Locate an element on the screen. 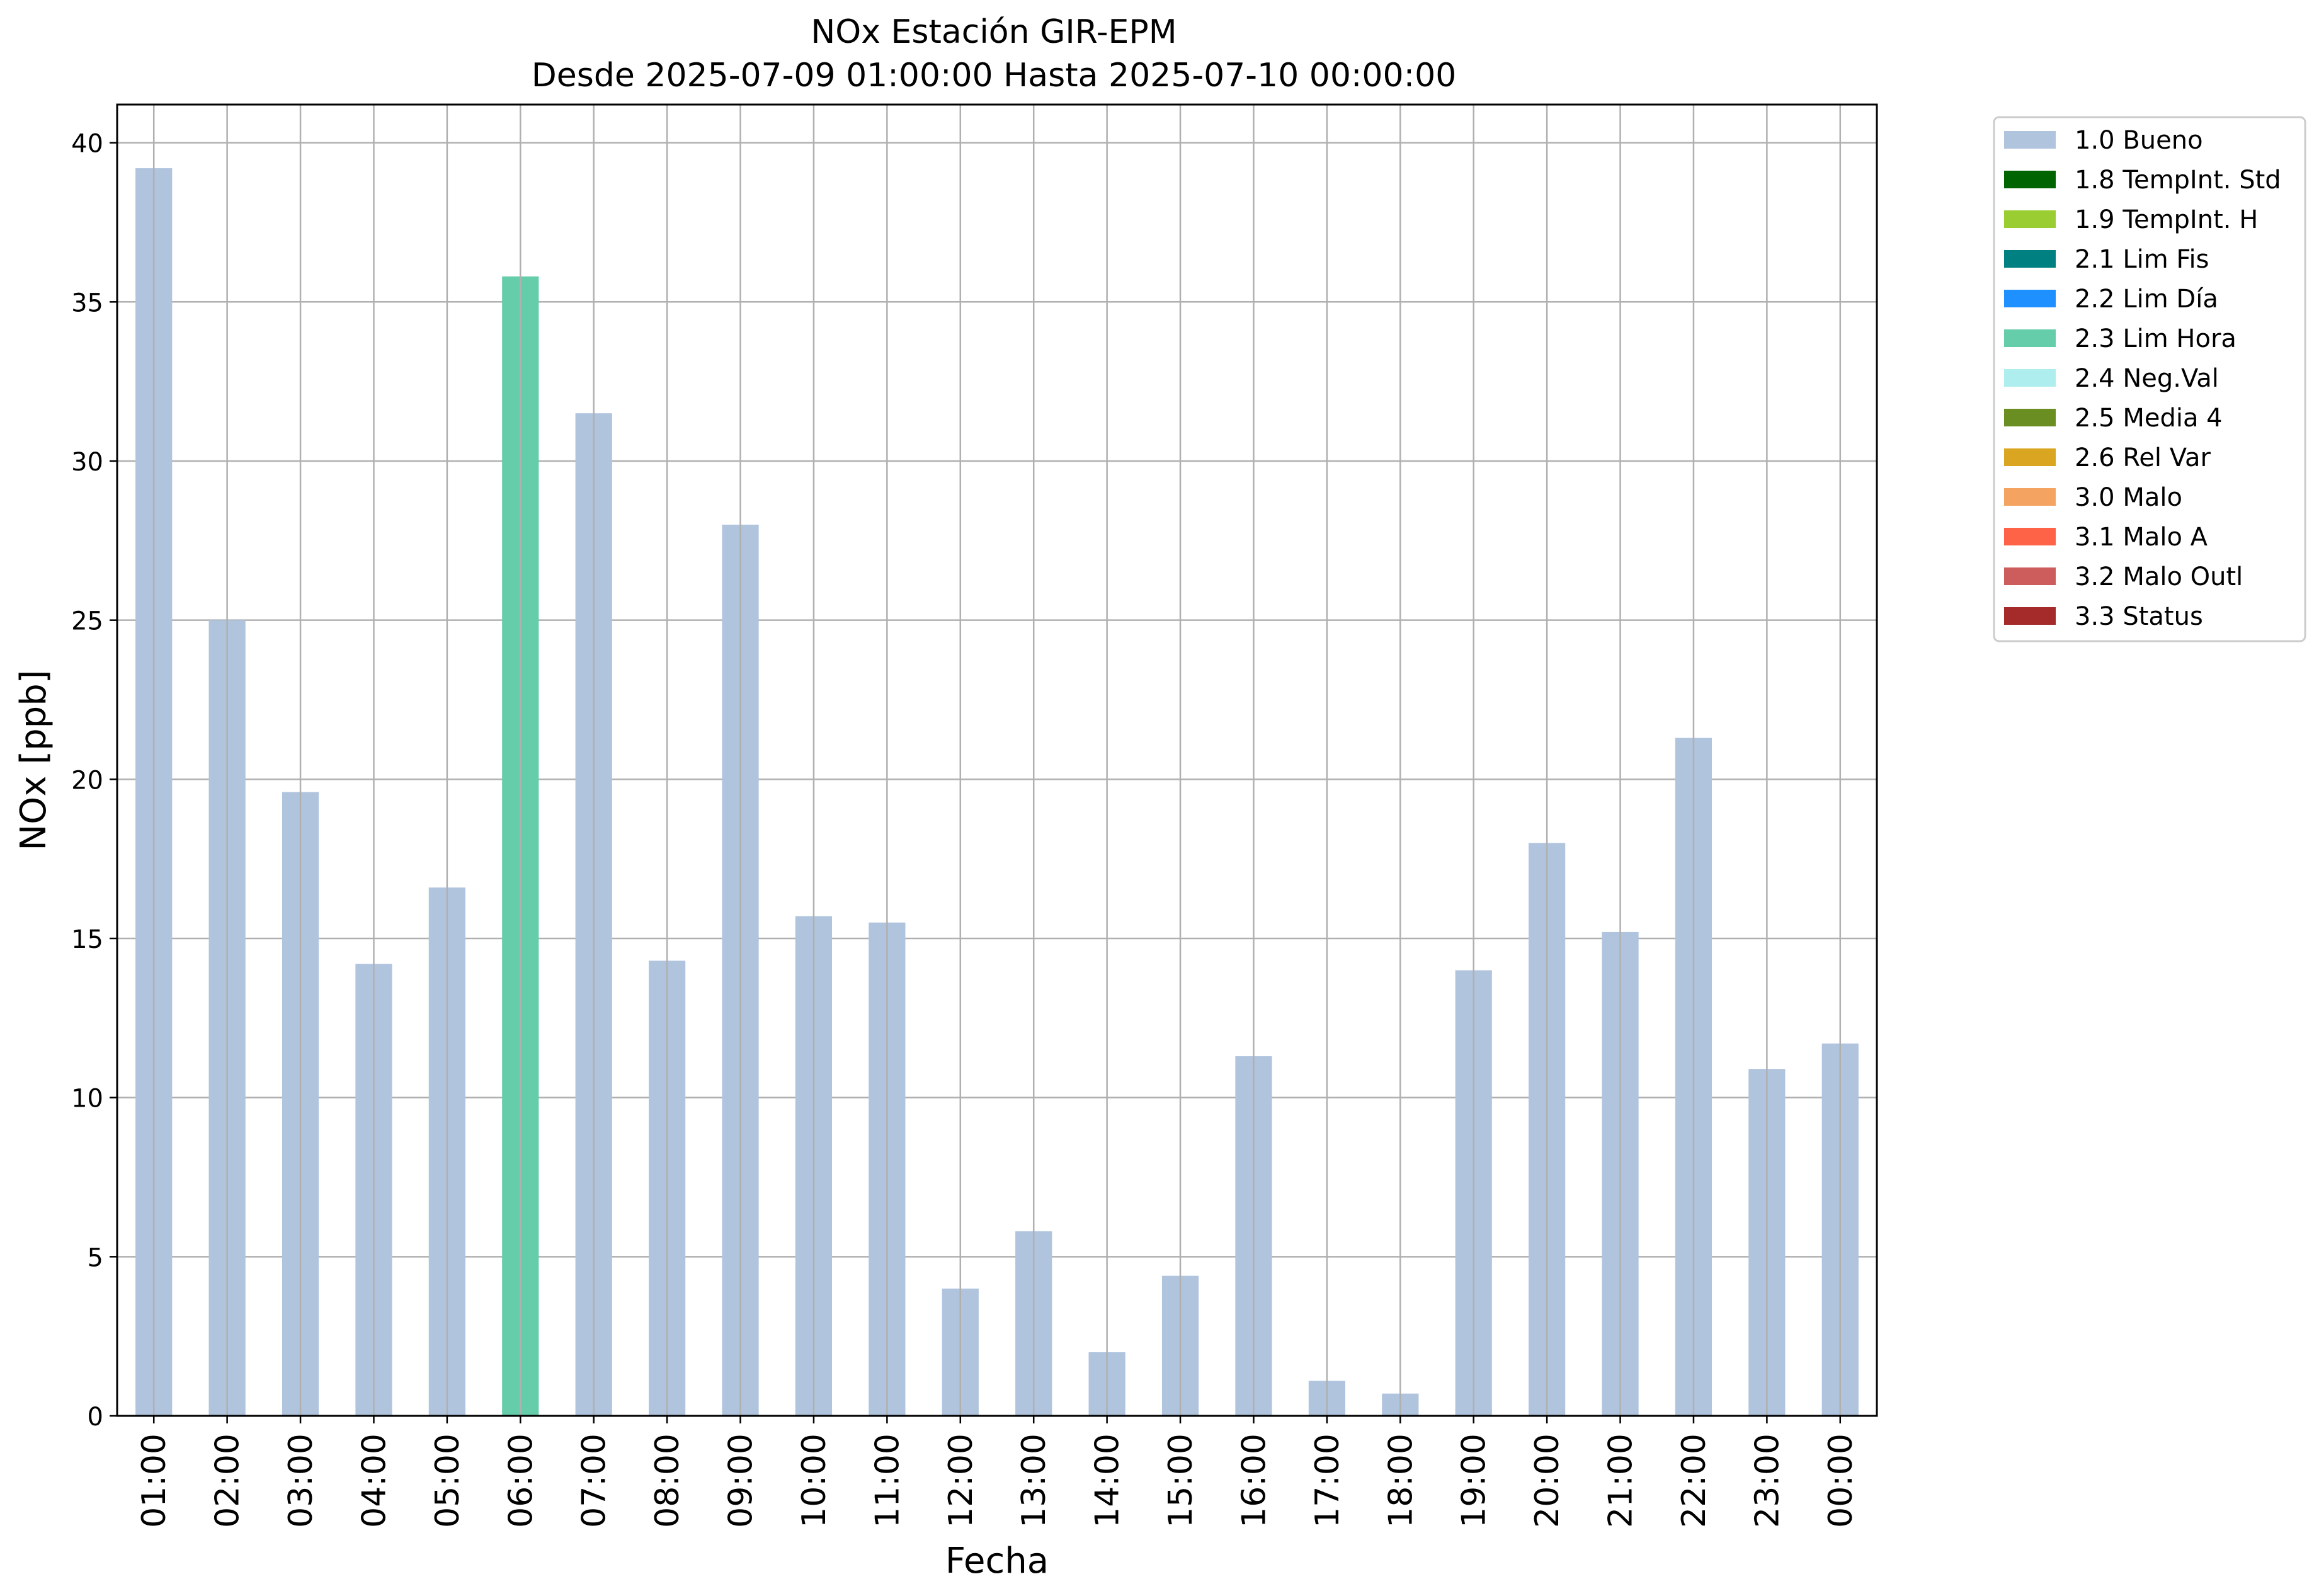 The width and height of the screenshot is (2319, 1596). y-tick-label: 5 is located at coordinates (95, 1257).